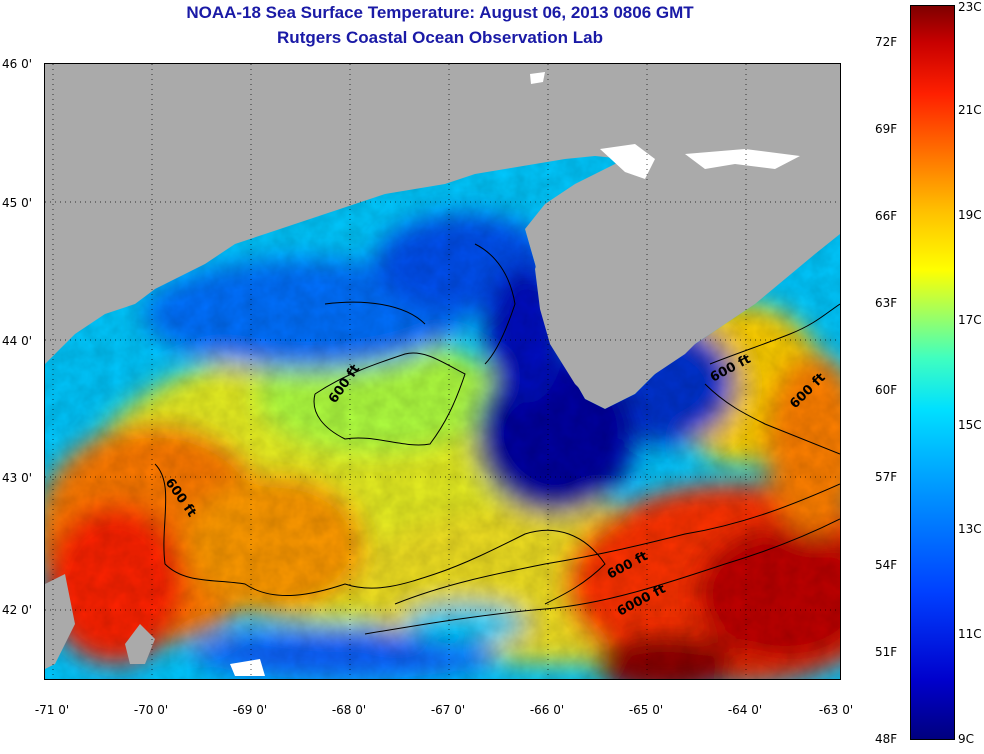  Describe the element at coordinates (17, 203) in the screenshot. I see `lat-label-45: 45 0'` at that location.